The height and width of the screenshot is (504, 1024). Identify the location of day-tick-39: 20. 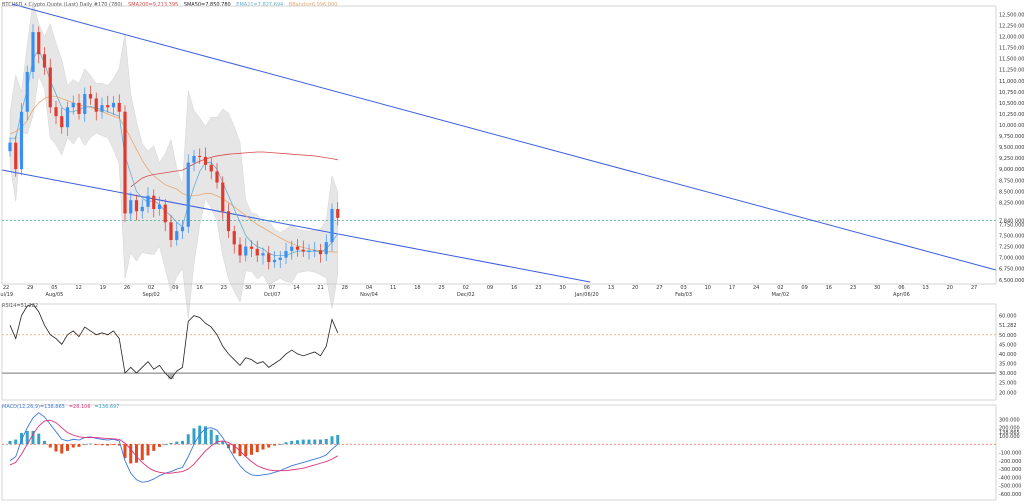
(950, 288).